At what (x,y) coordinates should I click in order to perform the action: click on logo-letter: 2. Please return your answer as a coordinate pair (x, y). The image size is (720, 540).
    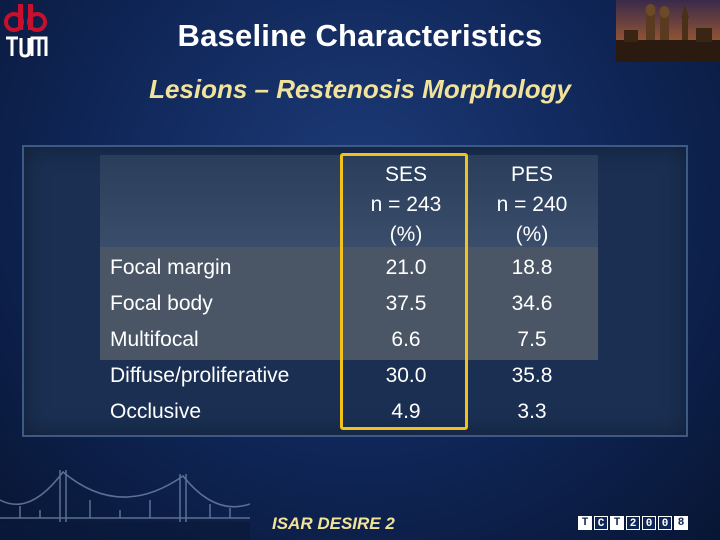
    Looking at the image, I should click on (633, 523).